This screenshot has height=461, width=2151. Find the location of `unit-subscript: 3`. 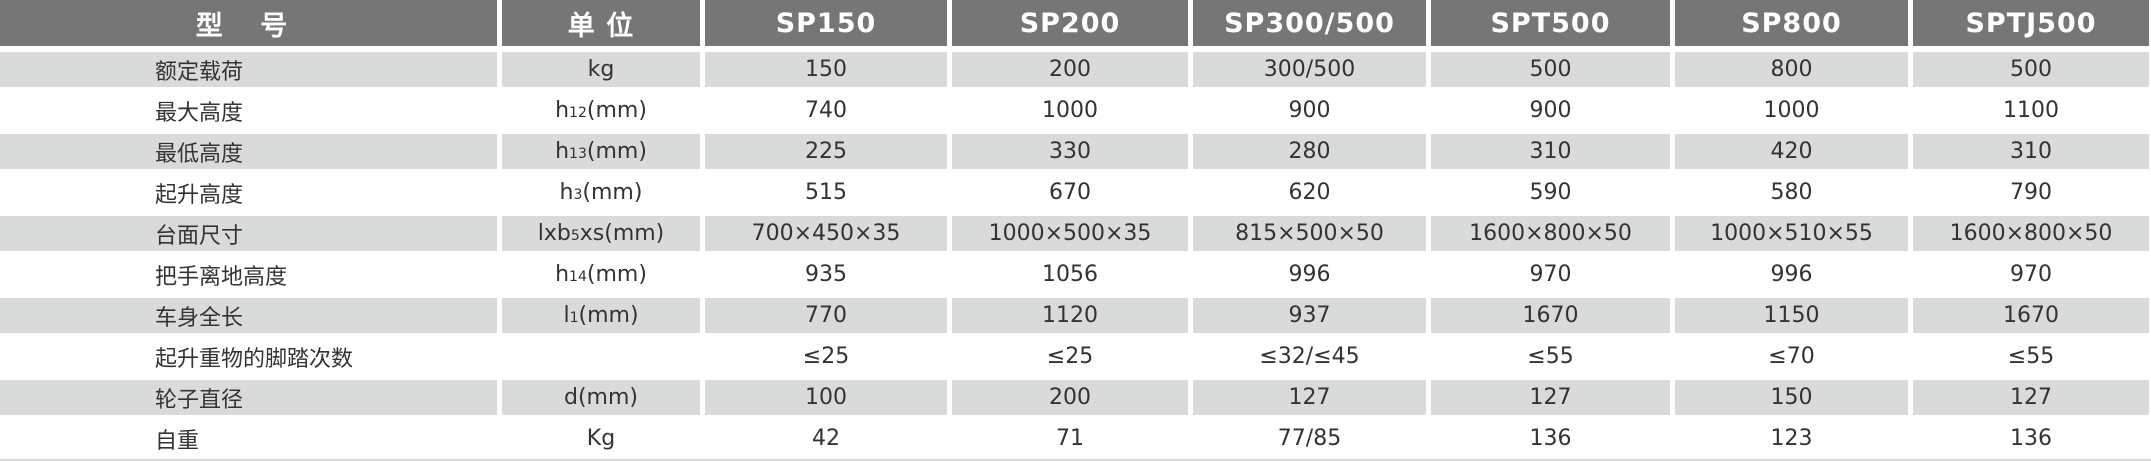

unit-subscript: 3 is located at coordinates (578, 194).